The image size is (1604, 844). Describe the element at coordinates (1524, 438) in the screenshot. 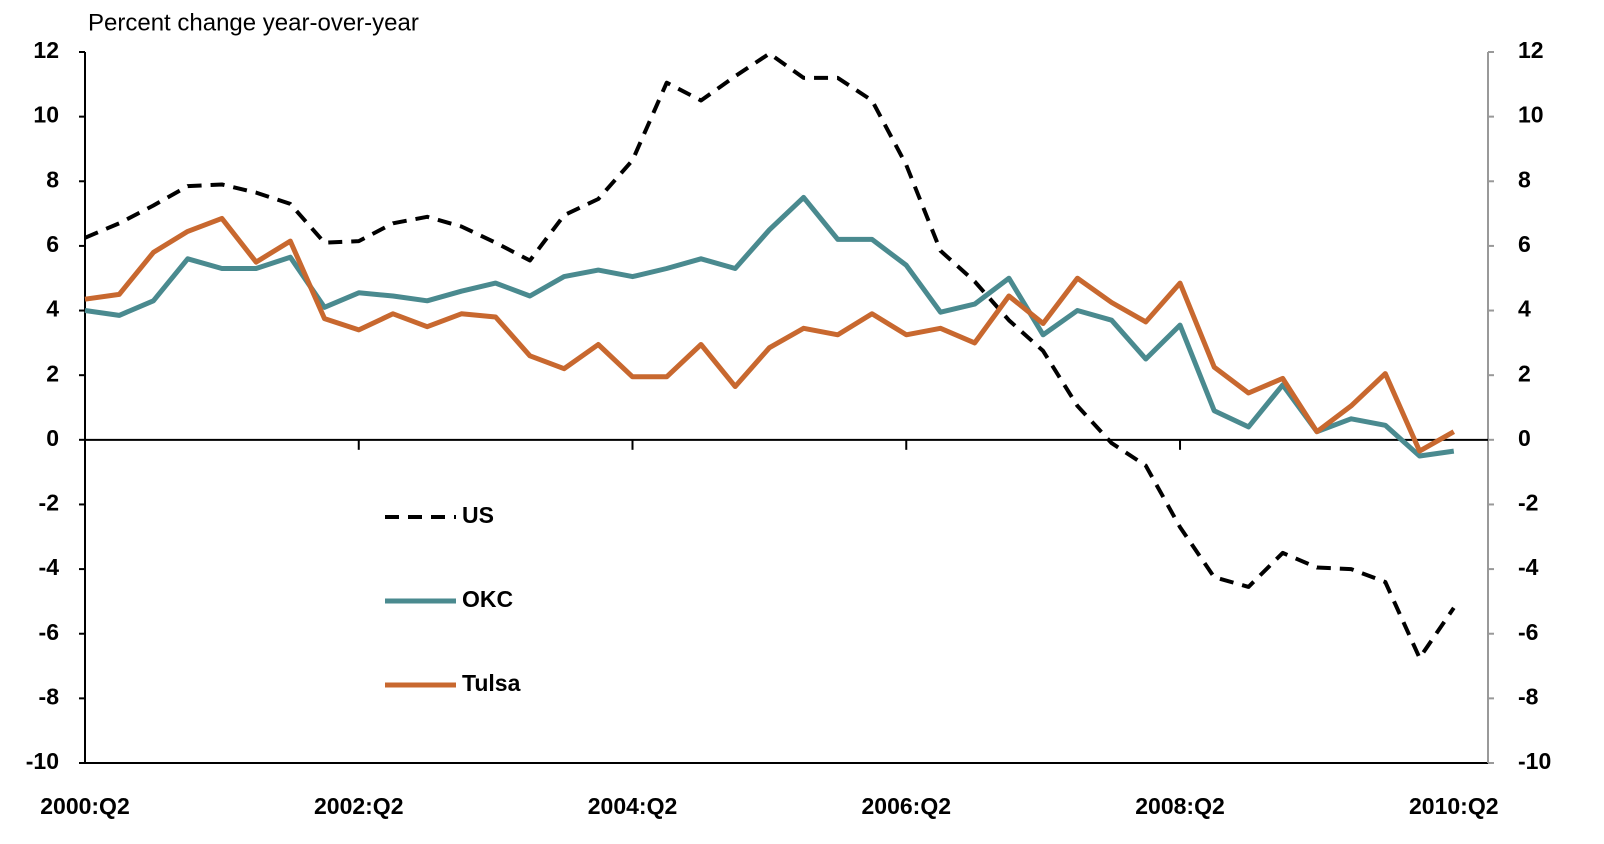

I see `y2-tick-label: 0` at that location.